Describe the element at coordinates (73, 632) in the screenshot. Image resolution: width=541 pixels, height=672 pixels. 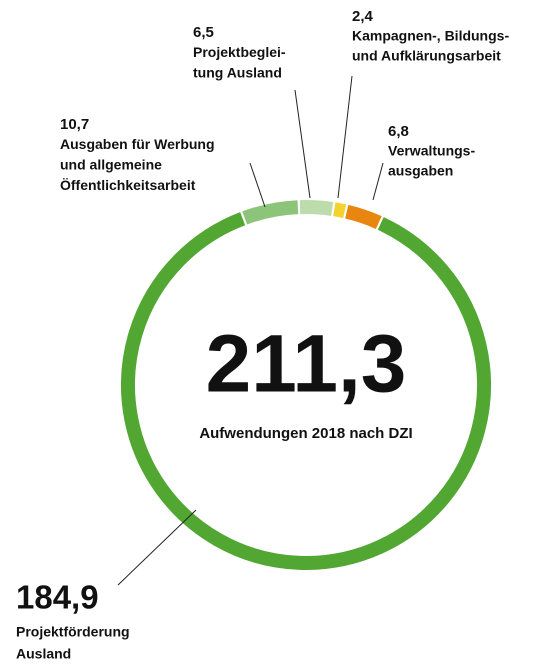
I see `category-label: Projektförderung` at that location.